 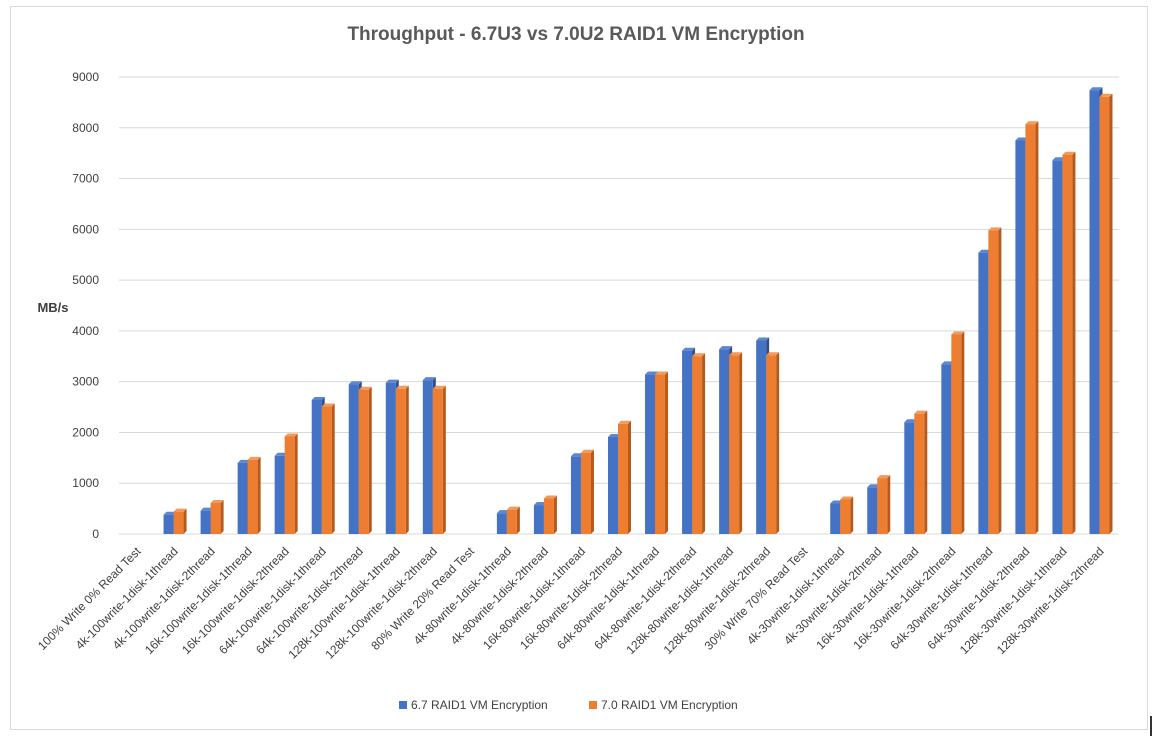 I want to click on y-tick-label: 3000, so click(x=85, y=382).